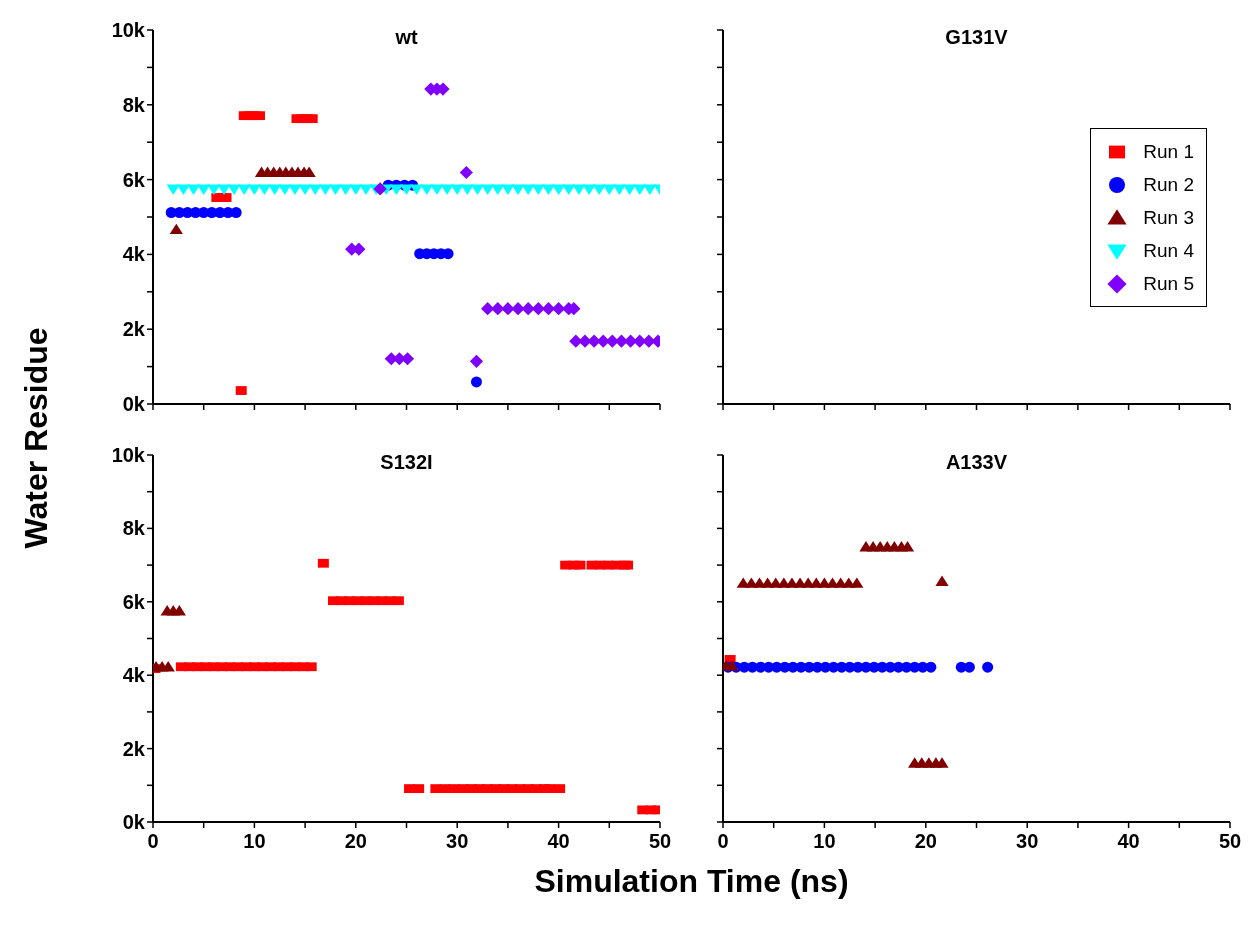 The image size is (1252, 931). Describe the element at coordinates (1168, 217) in the screenshot. I see `legend-label: Run 3` at that location.